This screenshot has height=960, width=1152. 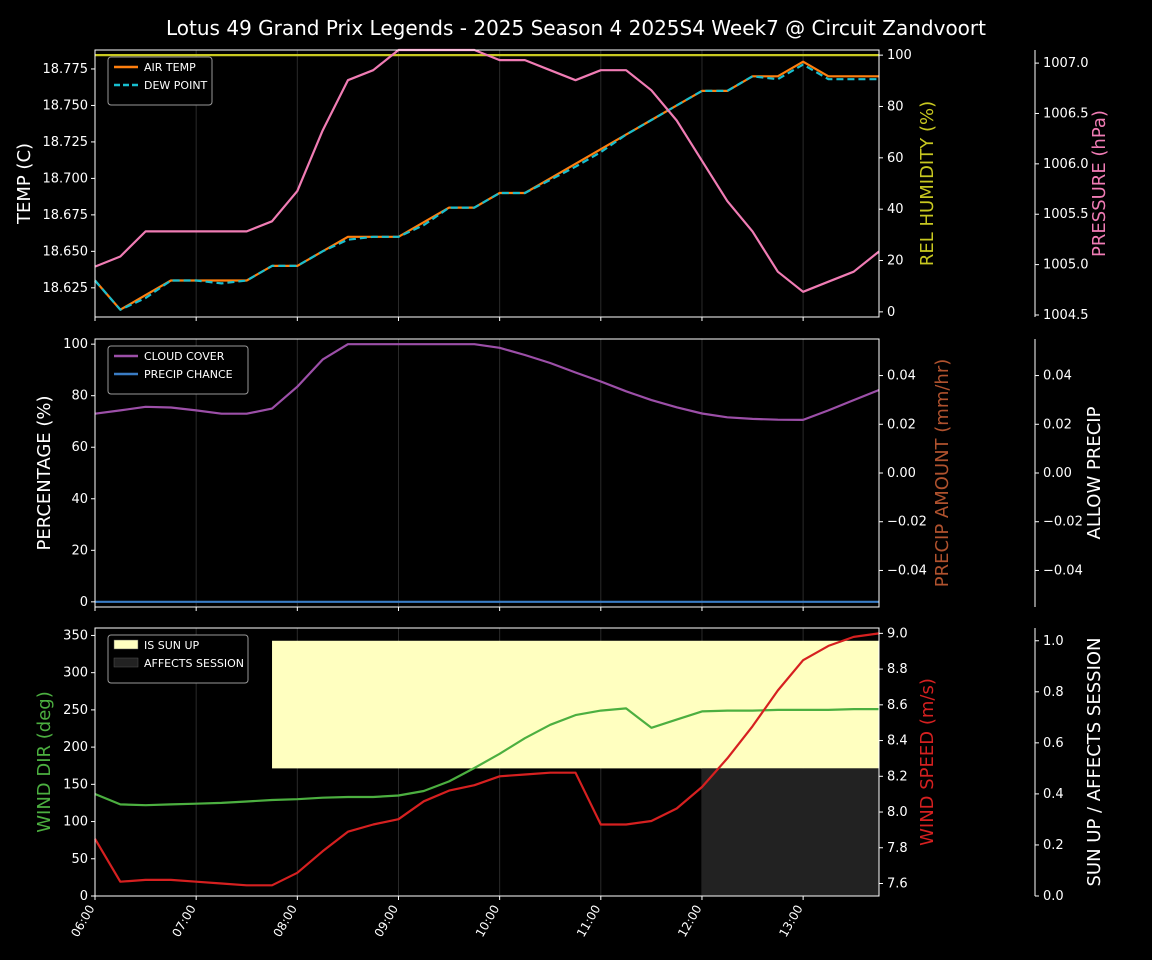 I want to click on right1-axis-label: WIND SPEED (m/s), so click(x=927, y=762).